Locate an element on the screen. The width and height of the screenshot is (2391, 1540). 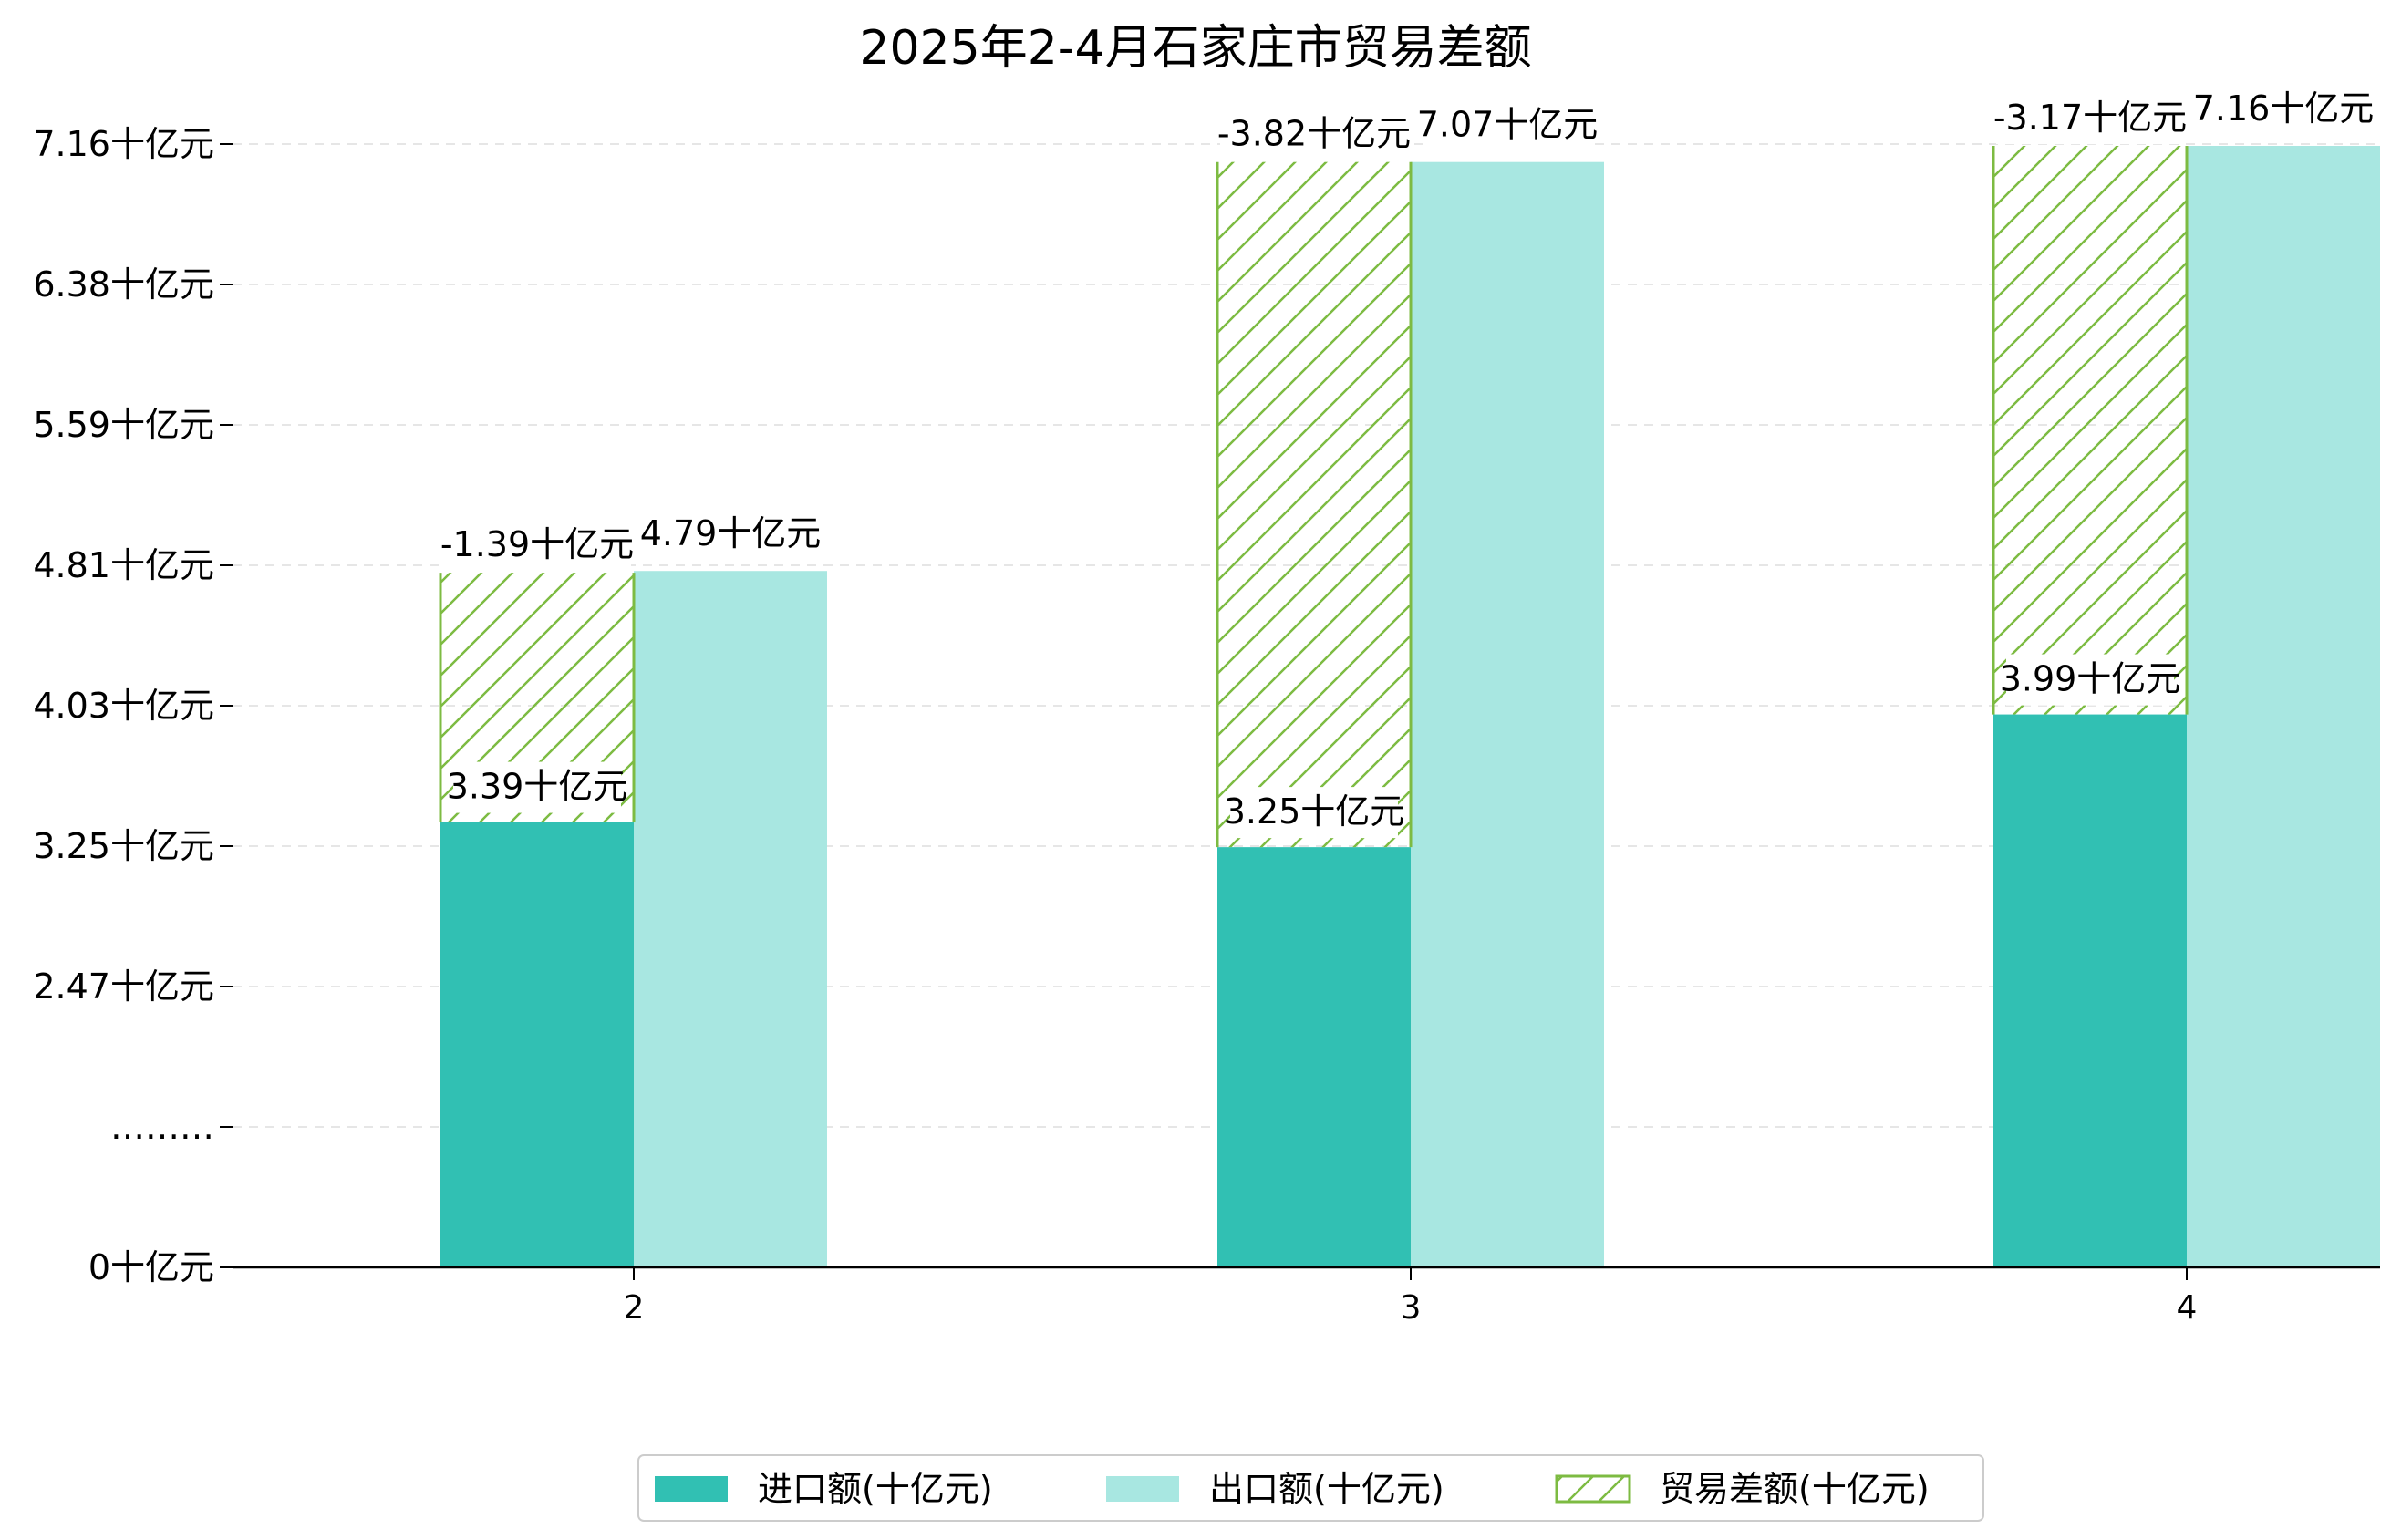
y-tick-label: 4.81十亿元 is located at coordinates (123, 565).